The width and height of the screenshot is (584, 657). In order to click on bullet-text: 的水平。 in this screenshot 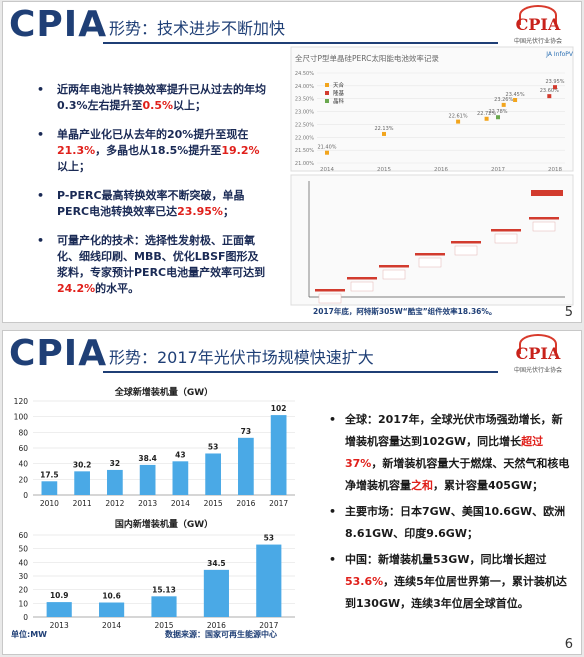, I will do `click(117, 288)`.